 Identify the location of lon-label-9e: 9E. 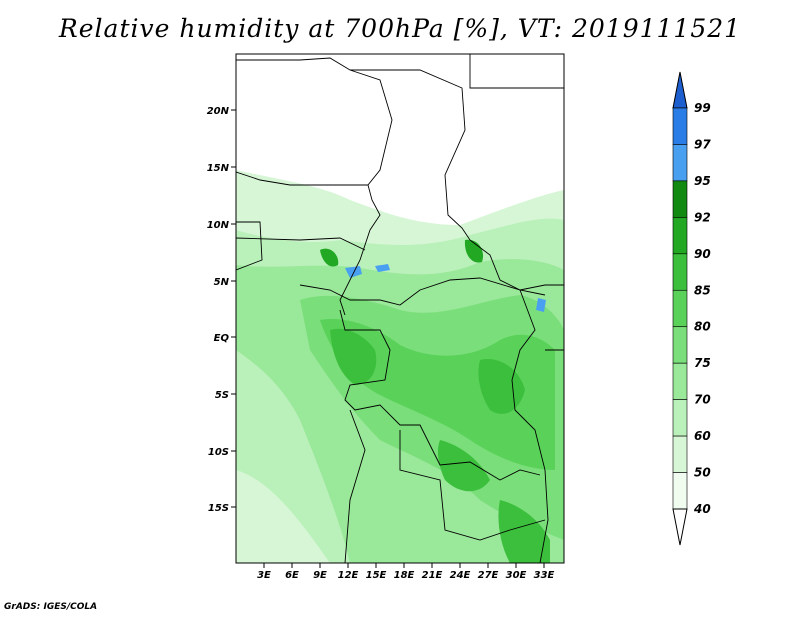
(320, 575).